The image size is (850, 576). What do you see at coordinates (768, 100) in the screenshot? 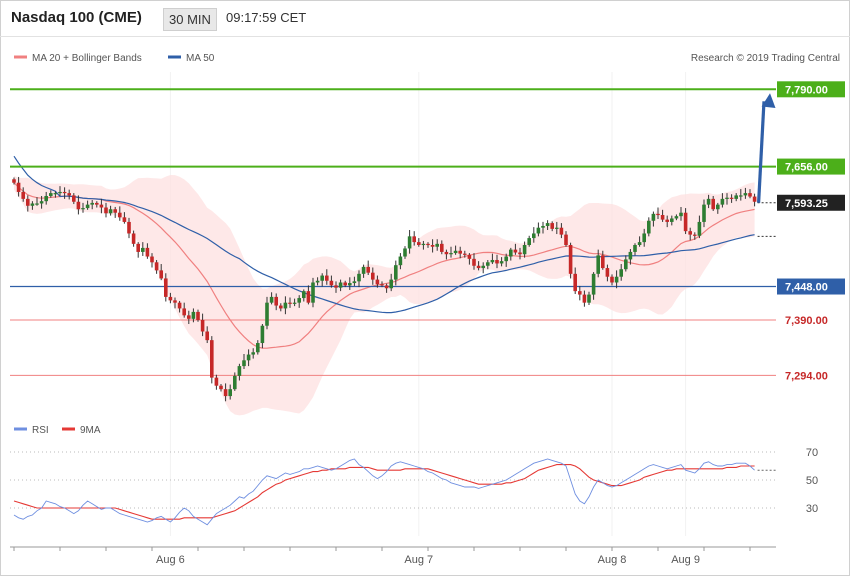
I see `projection-arrow-head` at bounding box center [768, 100].